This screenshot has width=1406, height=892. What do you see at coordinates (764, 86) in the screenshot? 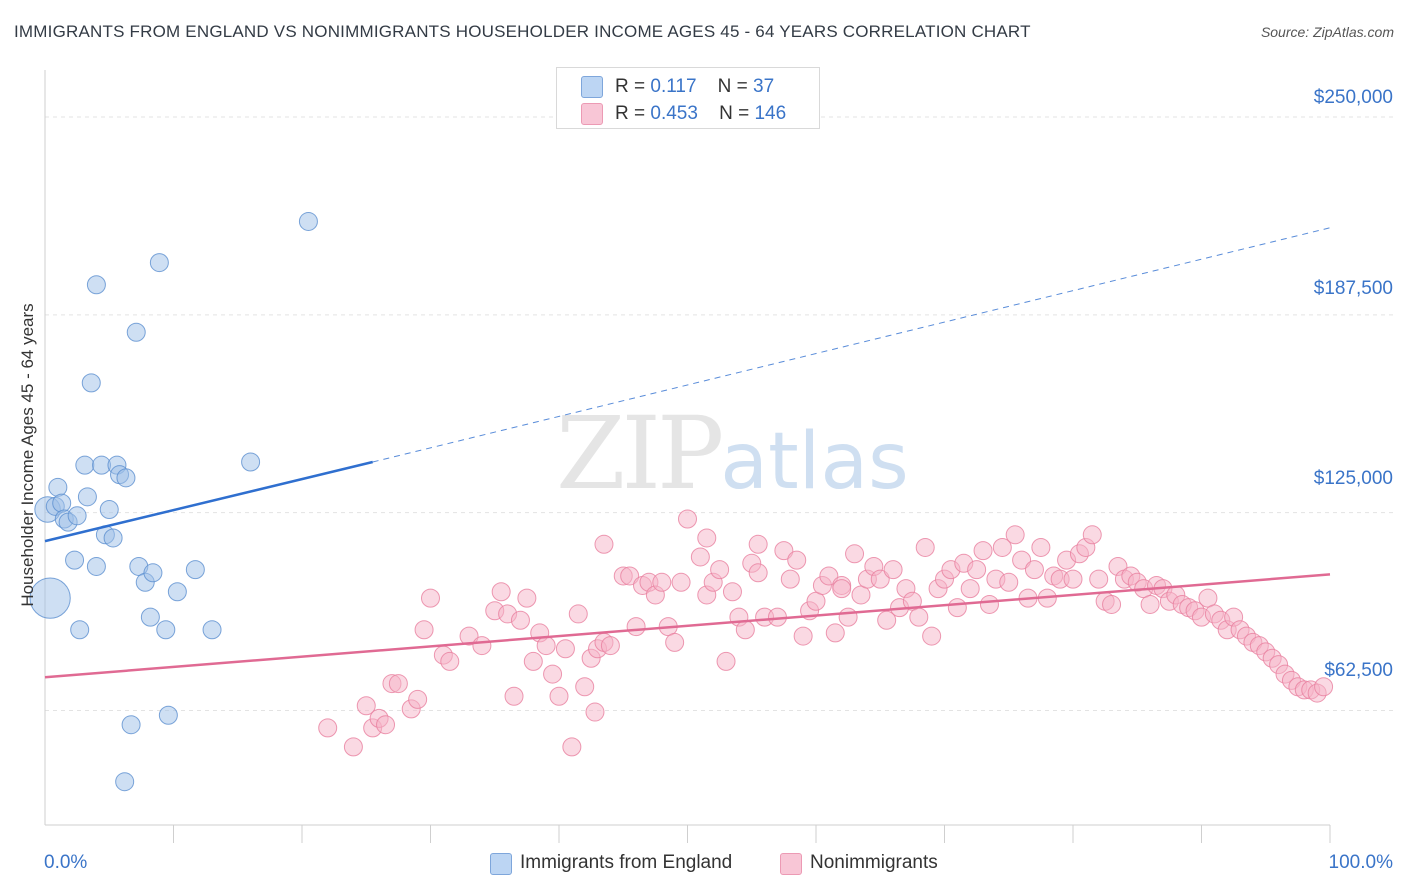
I see `legend-n-value-england: 37` at bounding box center [764, 86].